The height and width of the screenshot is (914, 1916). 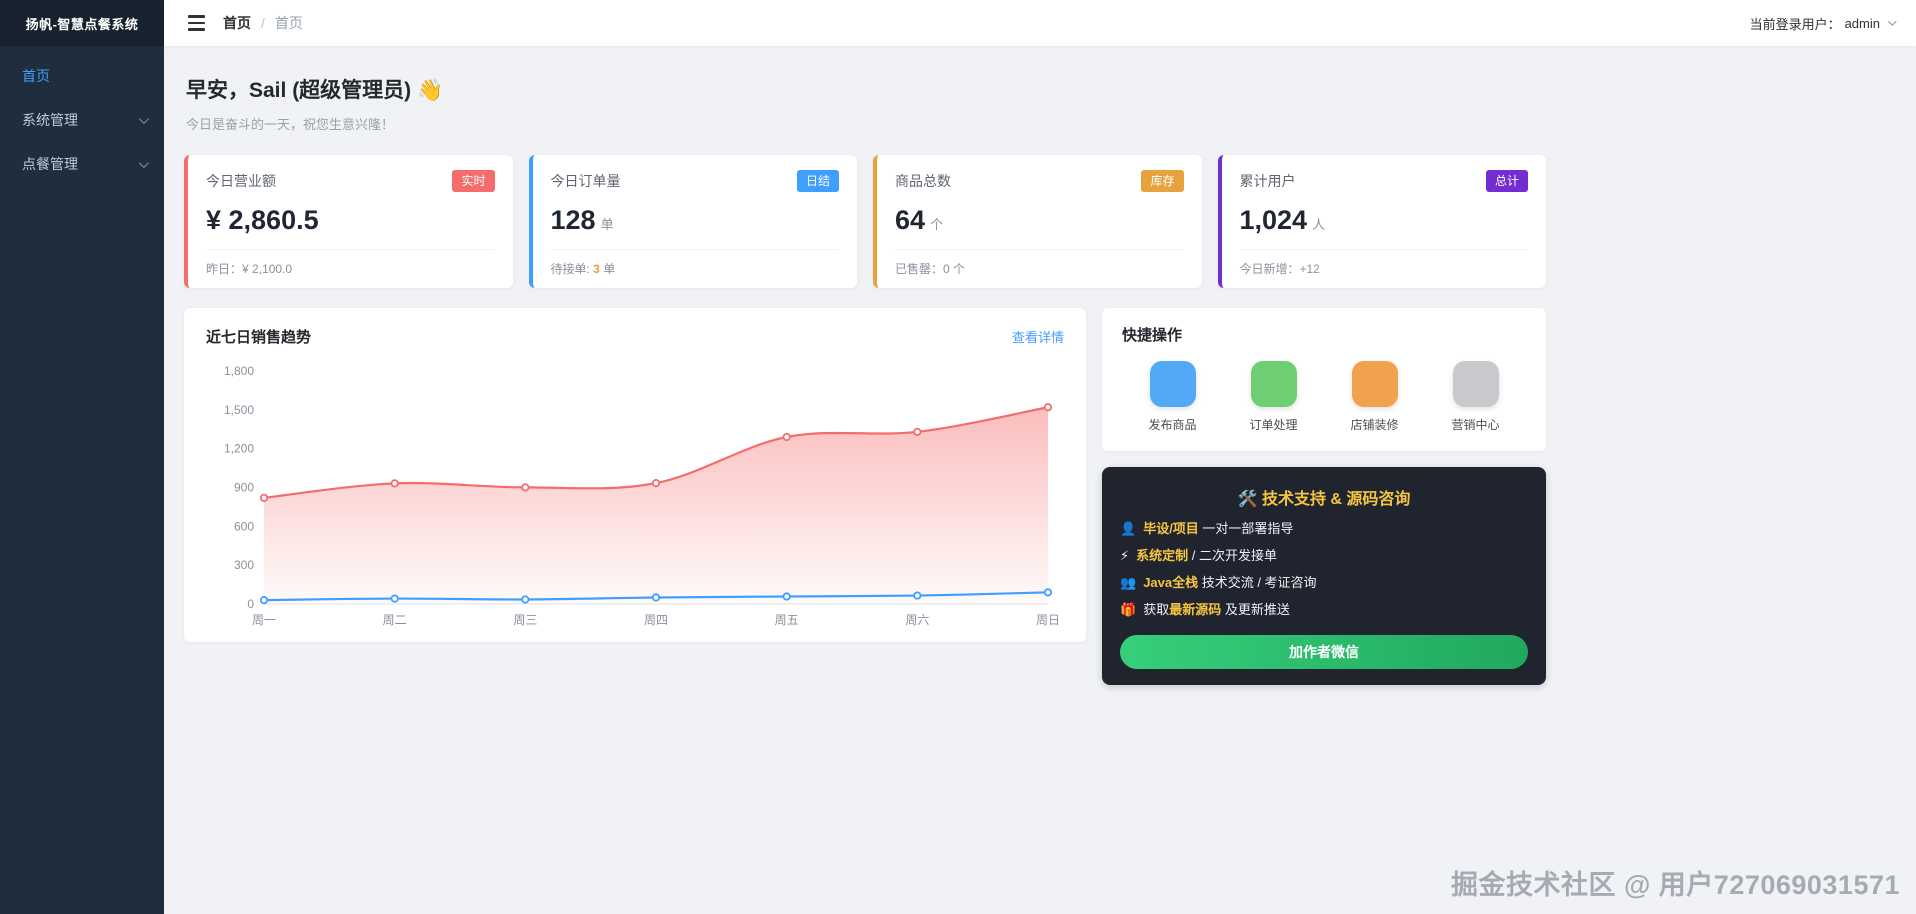 I want to click on stat-value: 128 单, so click(x=582, y=220).